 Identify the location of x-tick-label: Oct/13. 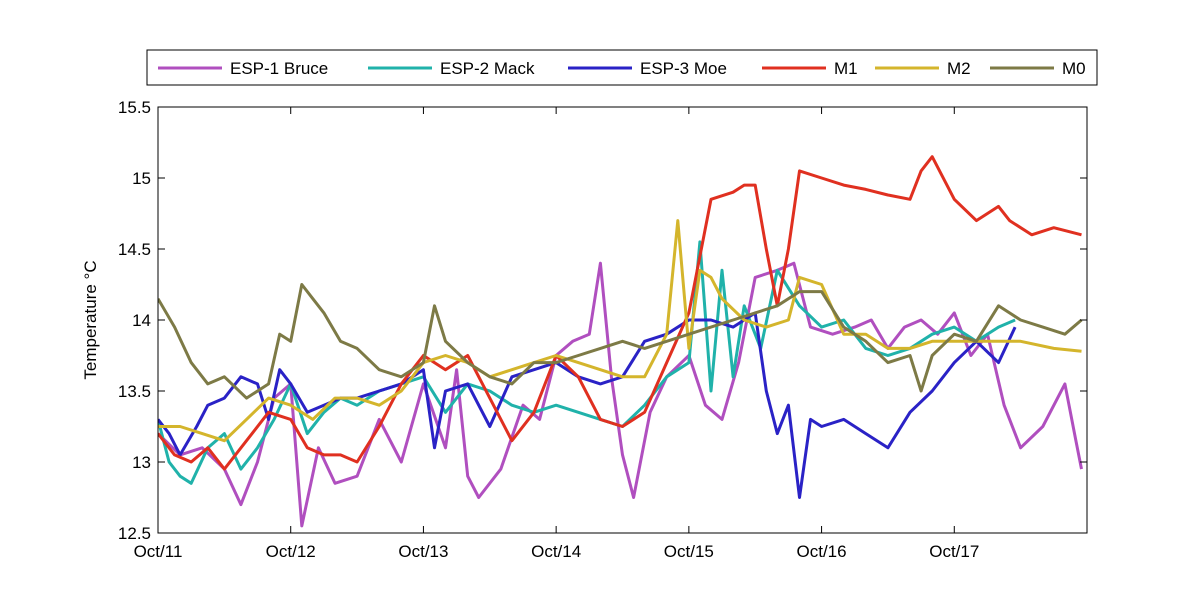
(423, 551).